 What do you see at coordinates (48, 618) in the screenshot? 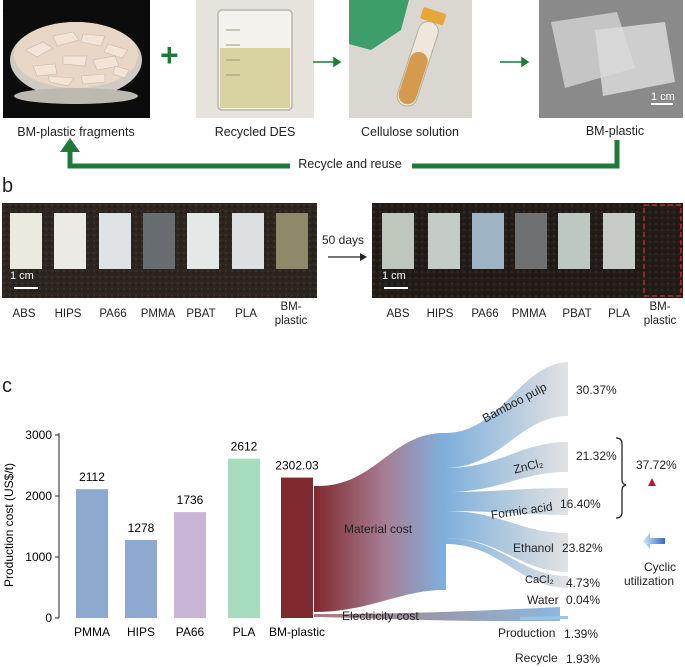
I see `y-tick-label: 0` at bounding box center [48, 618].